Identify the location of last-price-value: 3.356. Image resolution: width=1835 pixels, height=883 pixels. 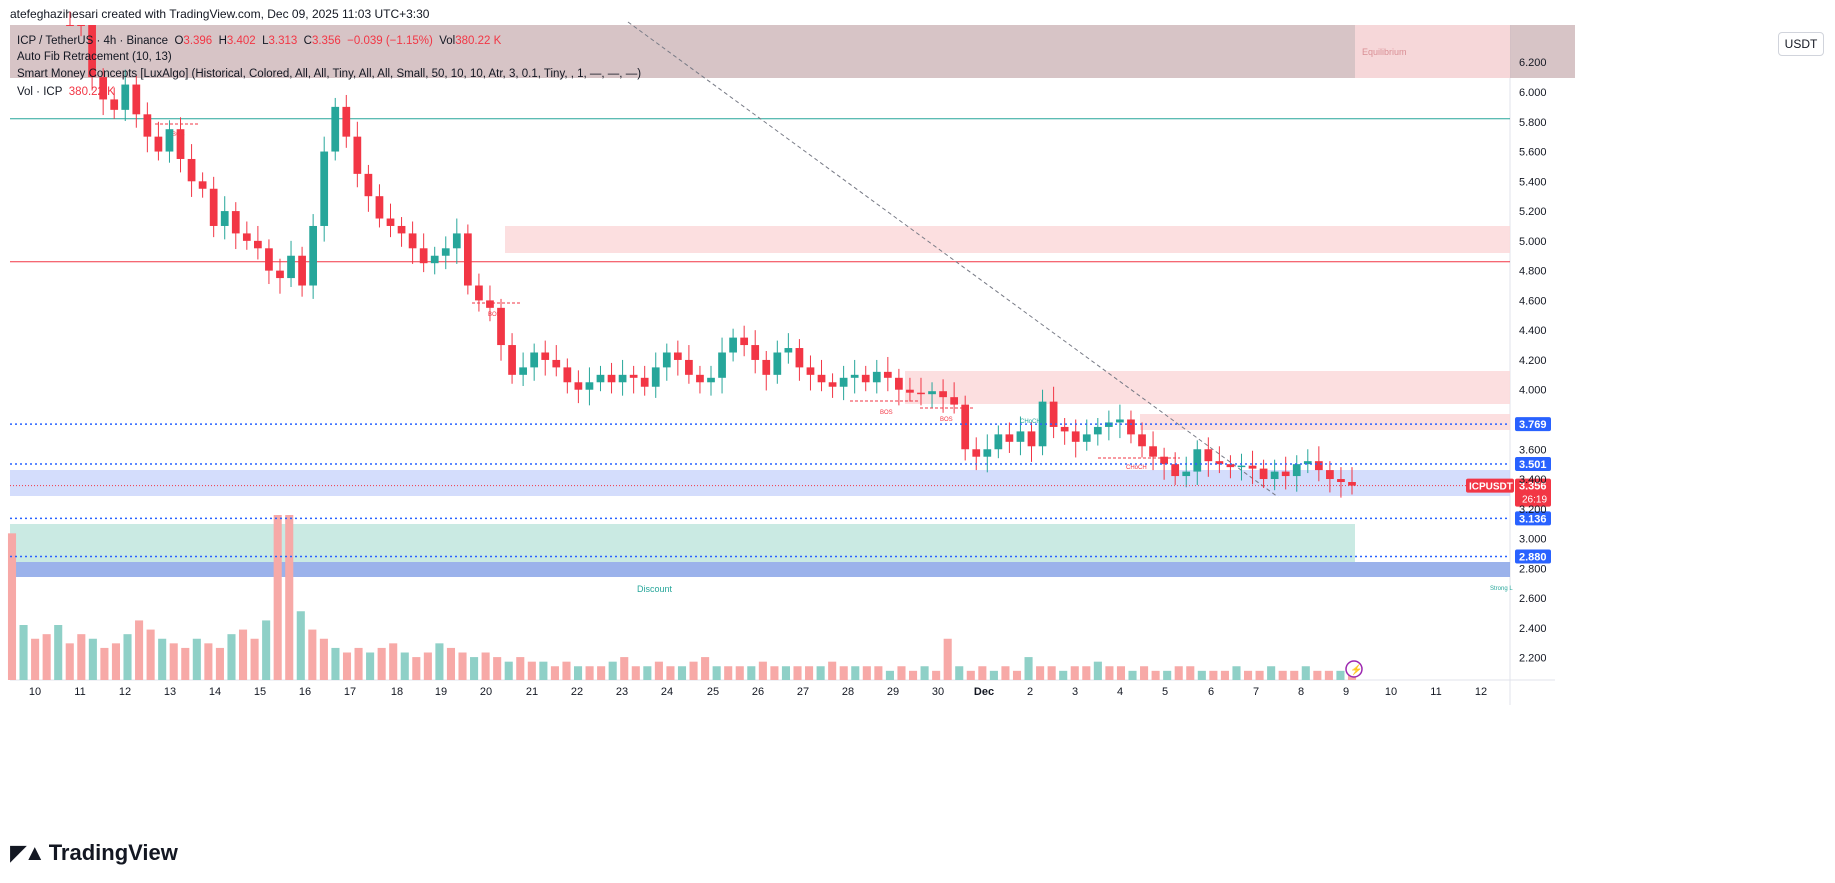
(1533, 487).